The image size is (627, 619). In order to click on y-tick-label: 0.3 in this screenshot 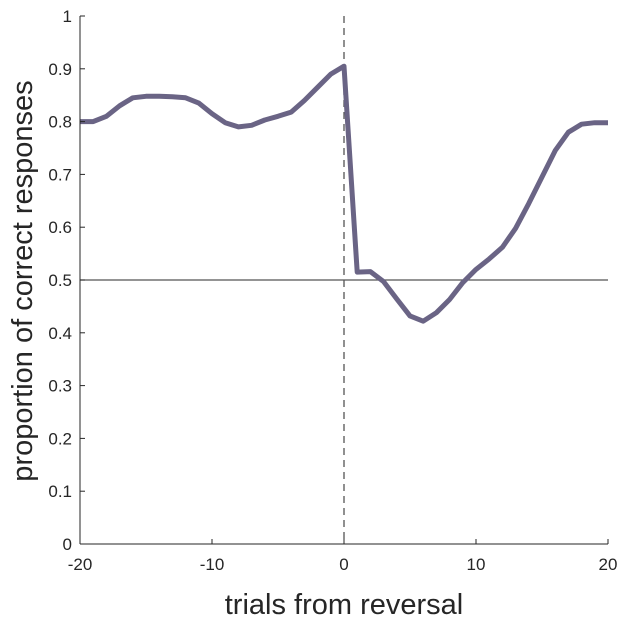, I will do `click(60, 386)`.